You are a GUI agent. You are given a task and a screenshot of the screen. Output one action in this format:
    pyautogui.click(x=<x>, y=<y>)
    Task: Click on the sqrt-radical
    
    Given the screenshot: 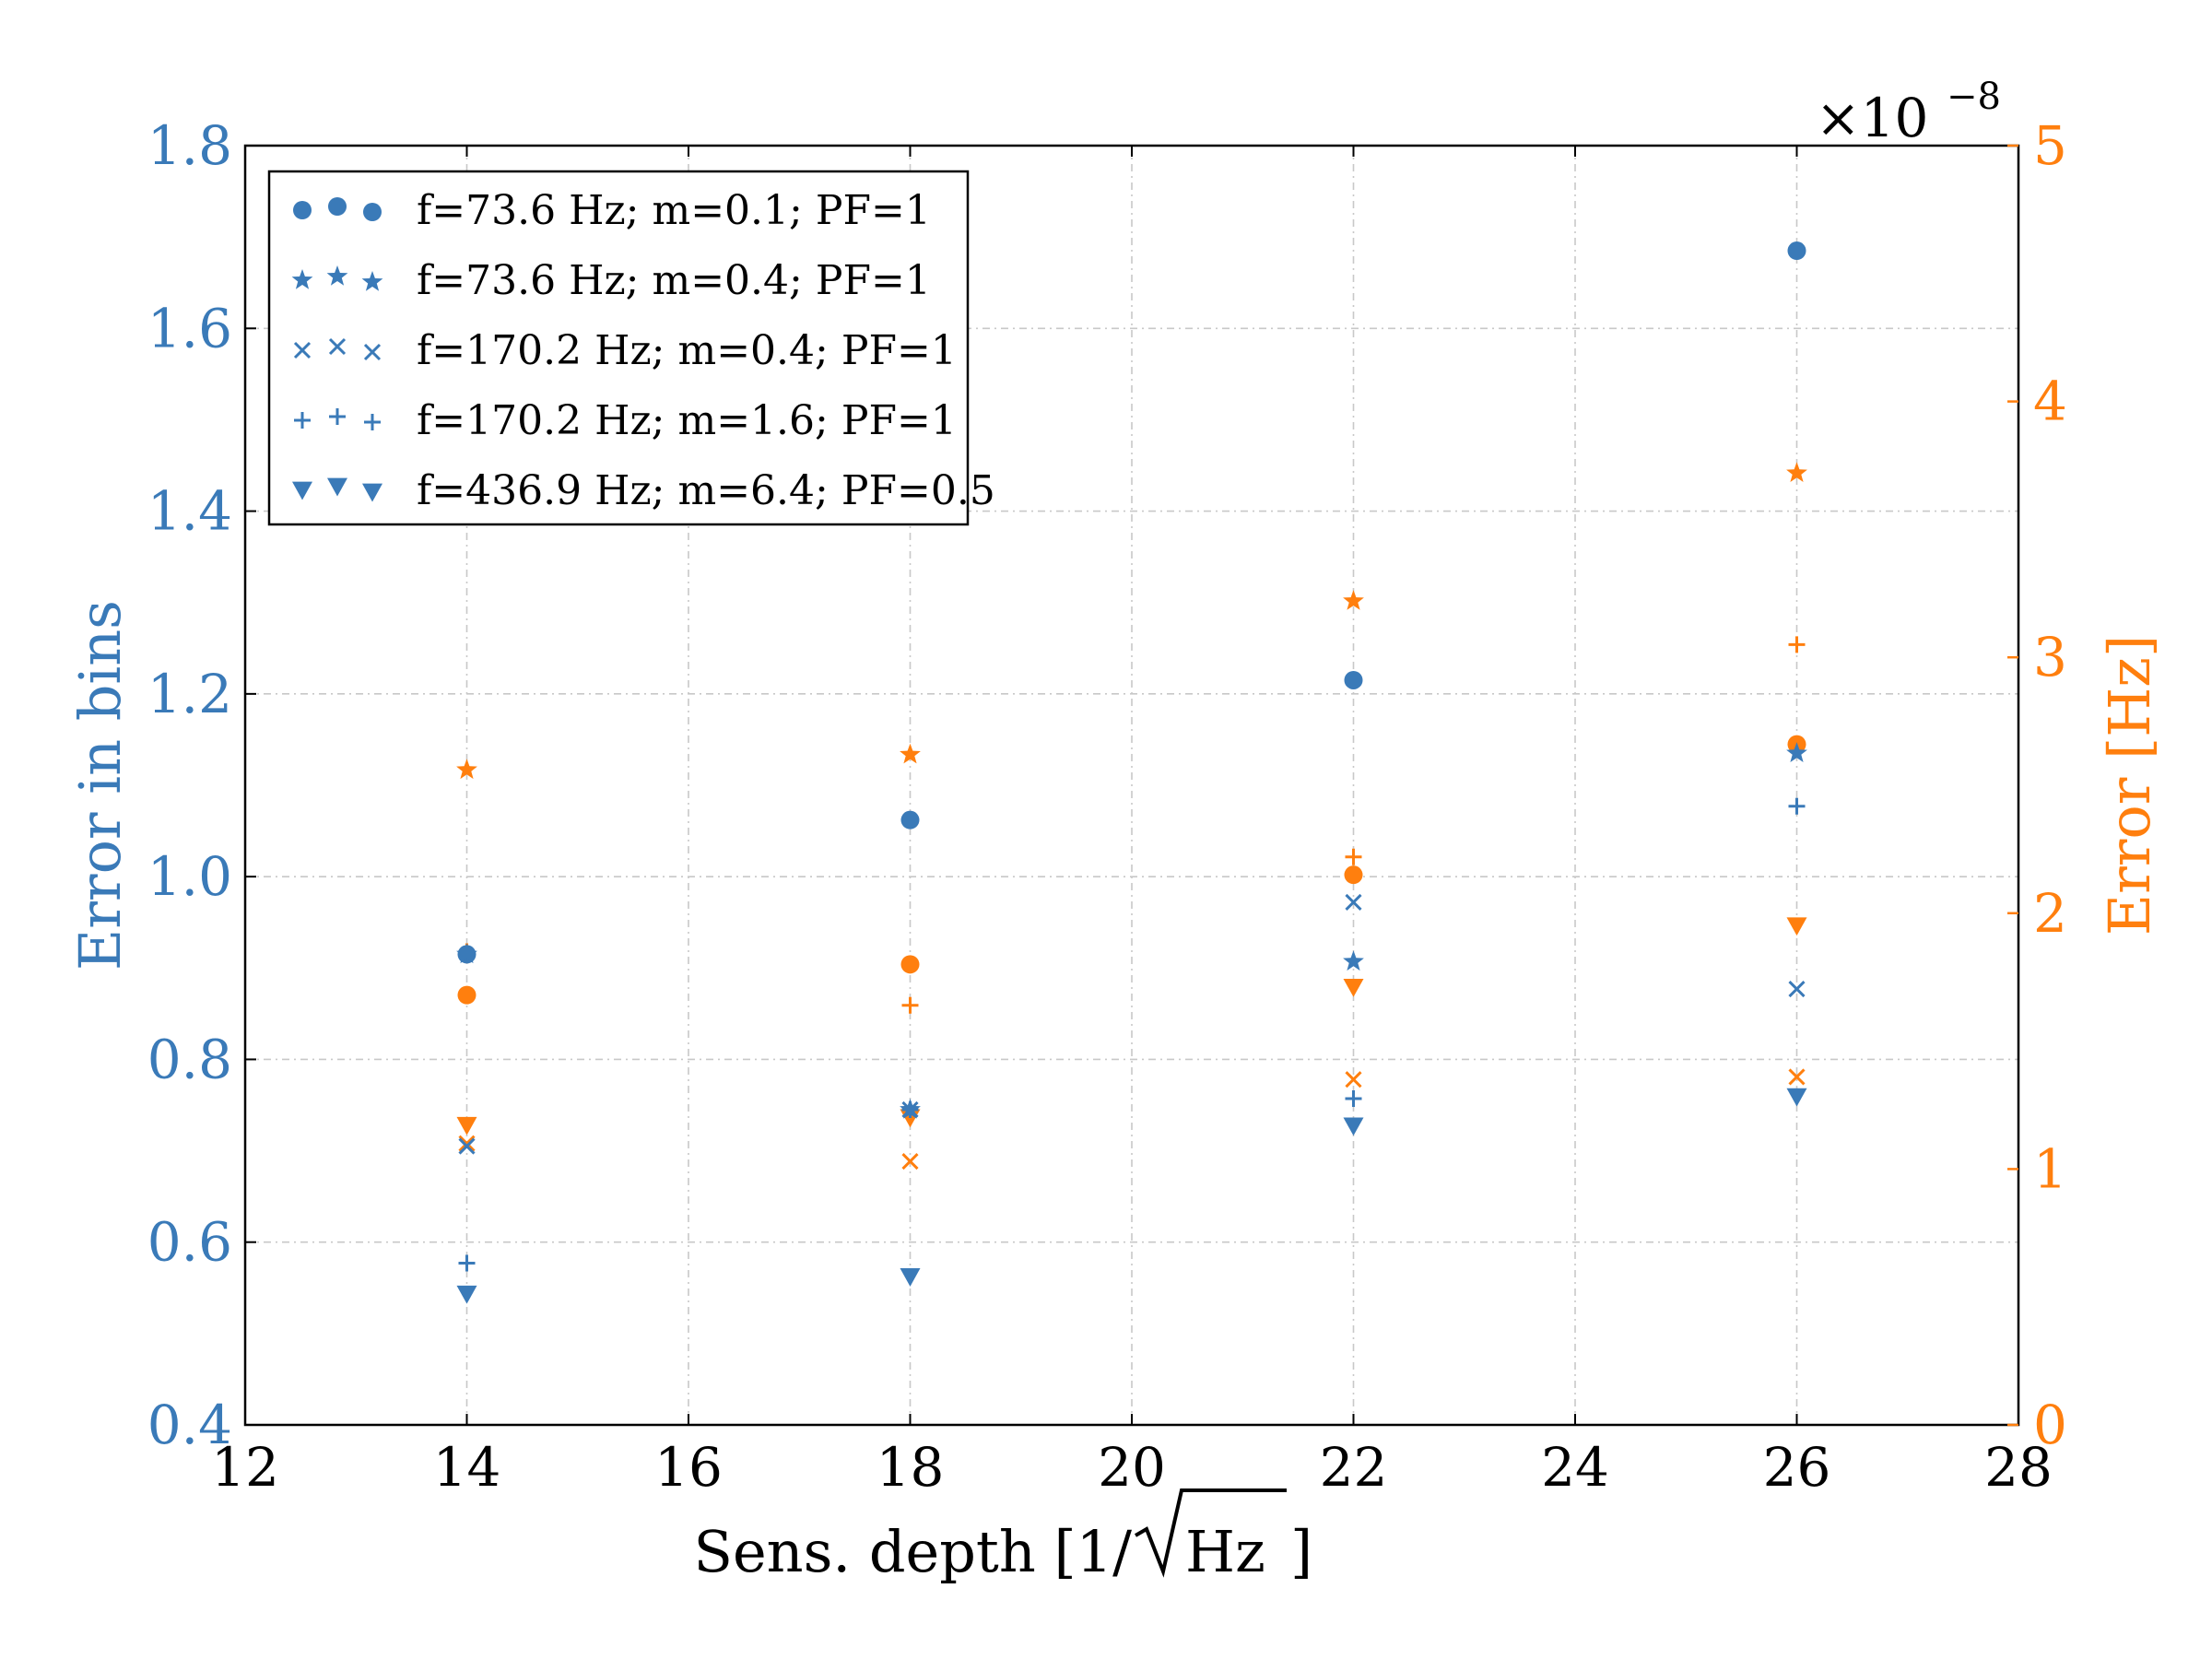 What is the action you would take?
    pyautogui.click(x=1210, y=1533)
    